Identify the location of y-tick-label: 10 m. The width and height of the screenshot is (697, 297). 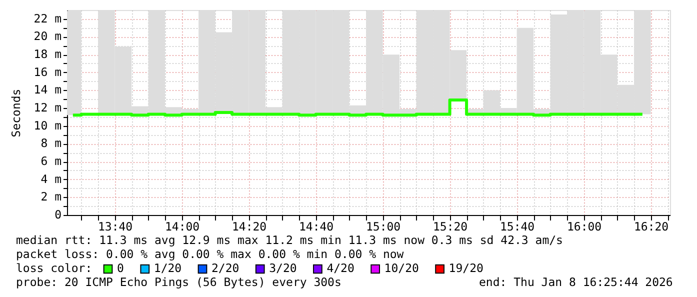
(48, 125).